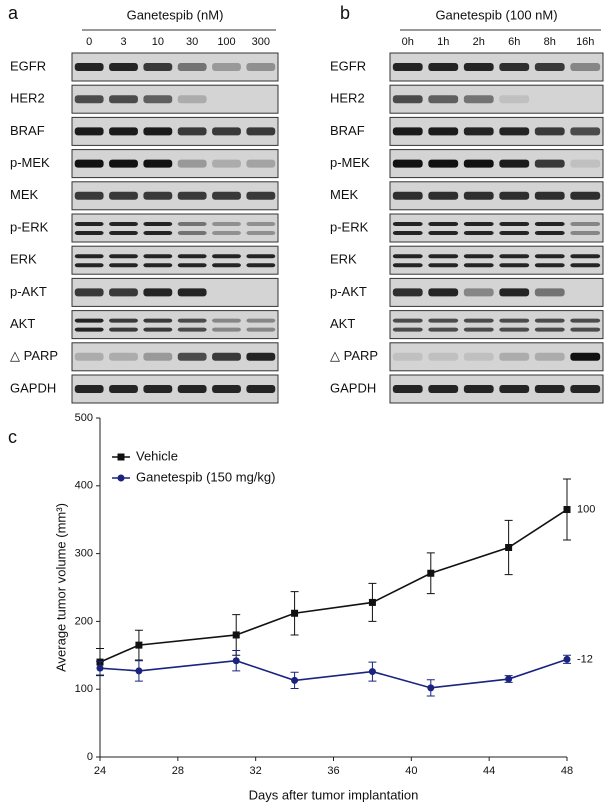 Image resolution: width=609 pixels, height=806 pixels. What do you see at coordinates (354, 355) in the screenshot?
I see `row-label: △ PARP` at bounding box center [354, 355].